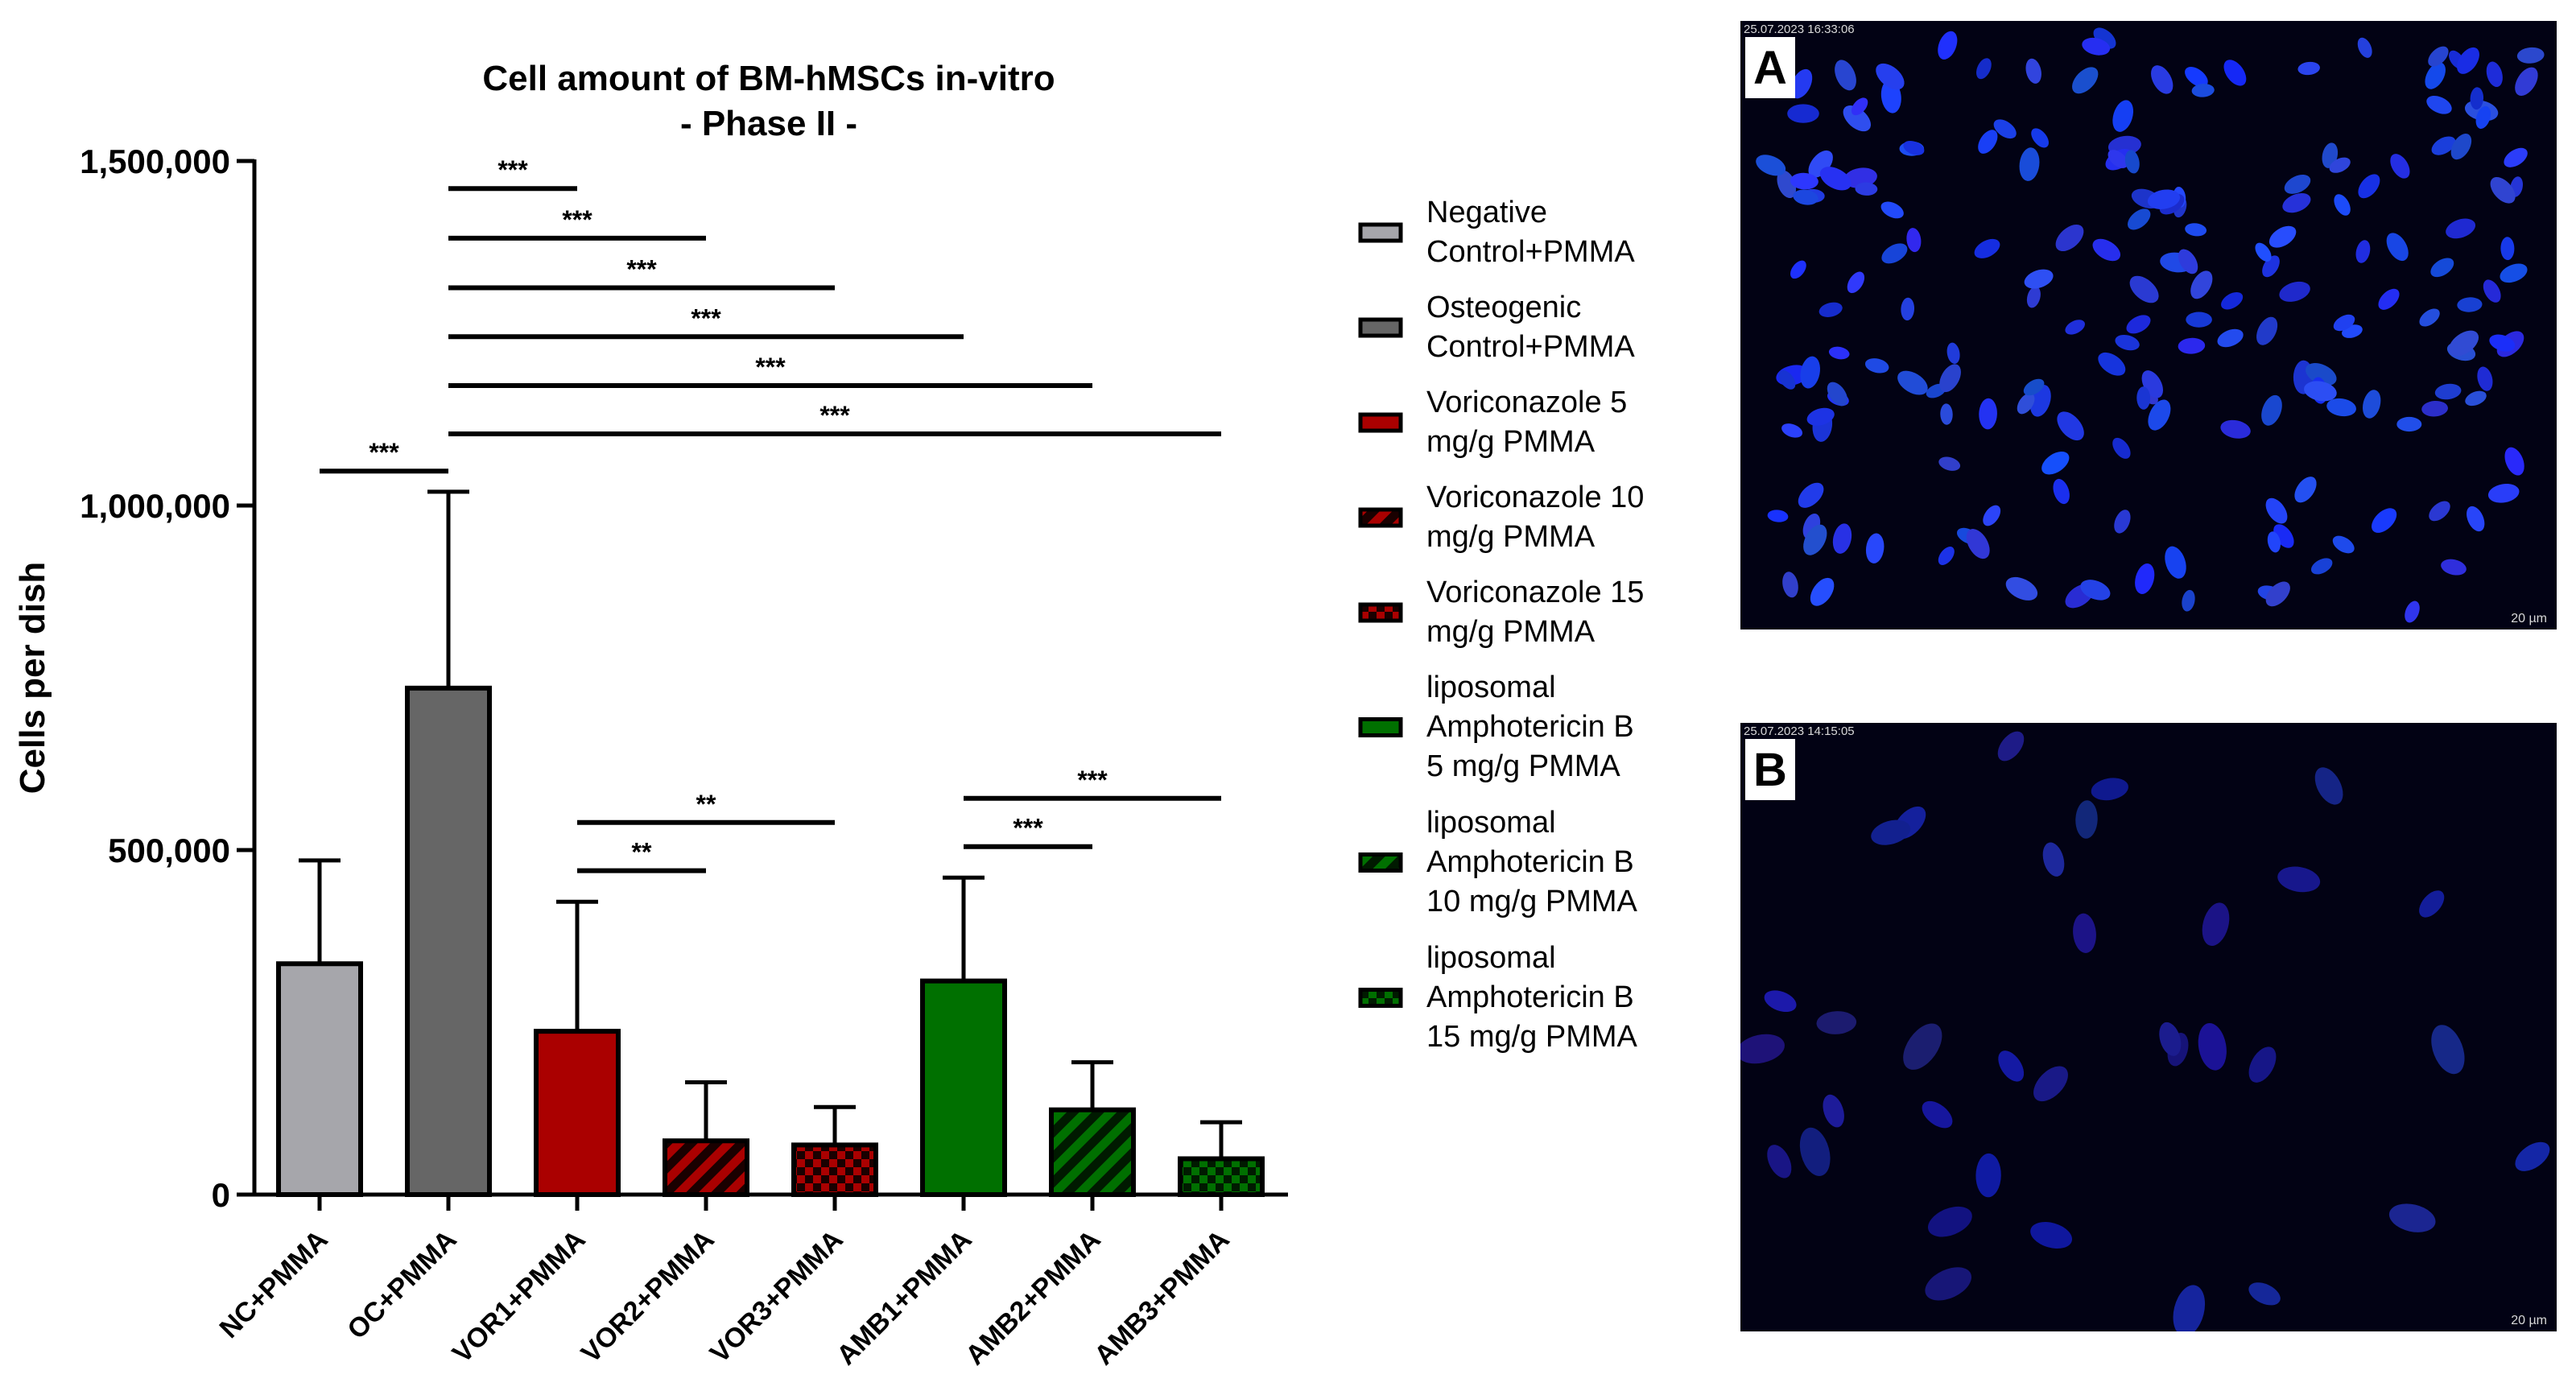 This screenshot has height=1391, width=2576. What do you see at coordinates (1530, 252) in the screenshot?
I see `legend-label: Control+PMMA` at bounding box center [1530, 252].